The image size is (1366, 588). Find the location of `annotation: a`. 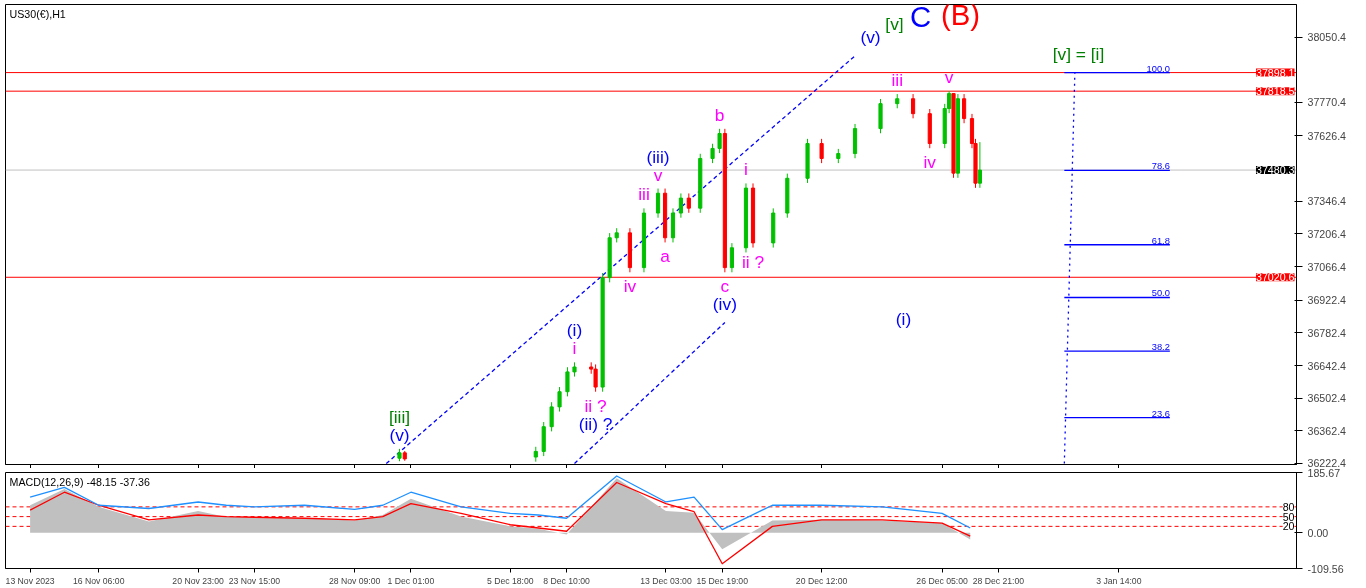

annotation: a is located at coordinates (665, 256).